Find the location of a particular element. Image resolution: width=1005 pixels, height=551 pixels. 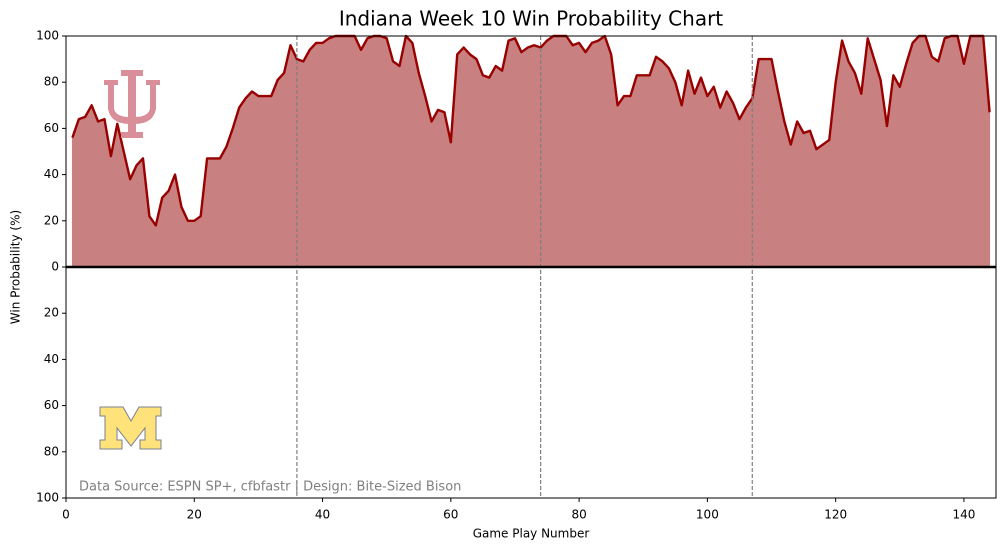

x-tick-label: 60 is located at coordinates (450, 515).